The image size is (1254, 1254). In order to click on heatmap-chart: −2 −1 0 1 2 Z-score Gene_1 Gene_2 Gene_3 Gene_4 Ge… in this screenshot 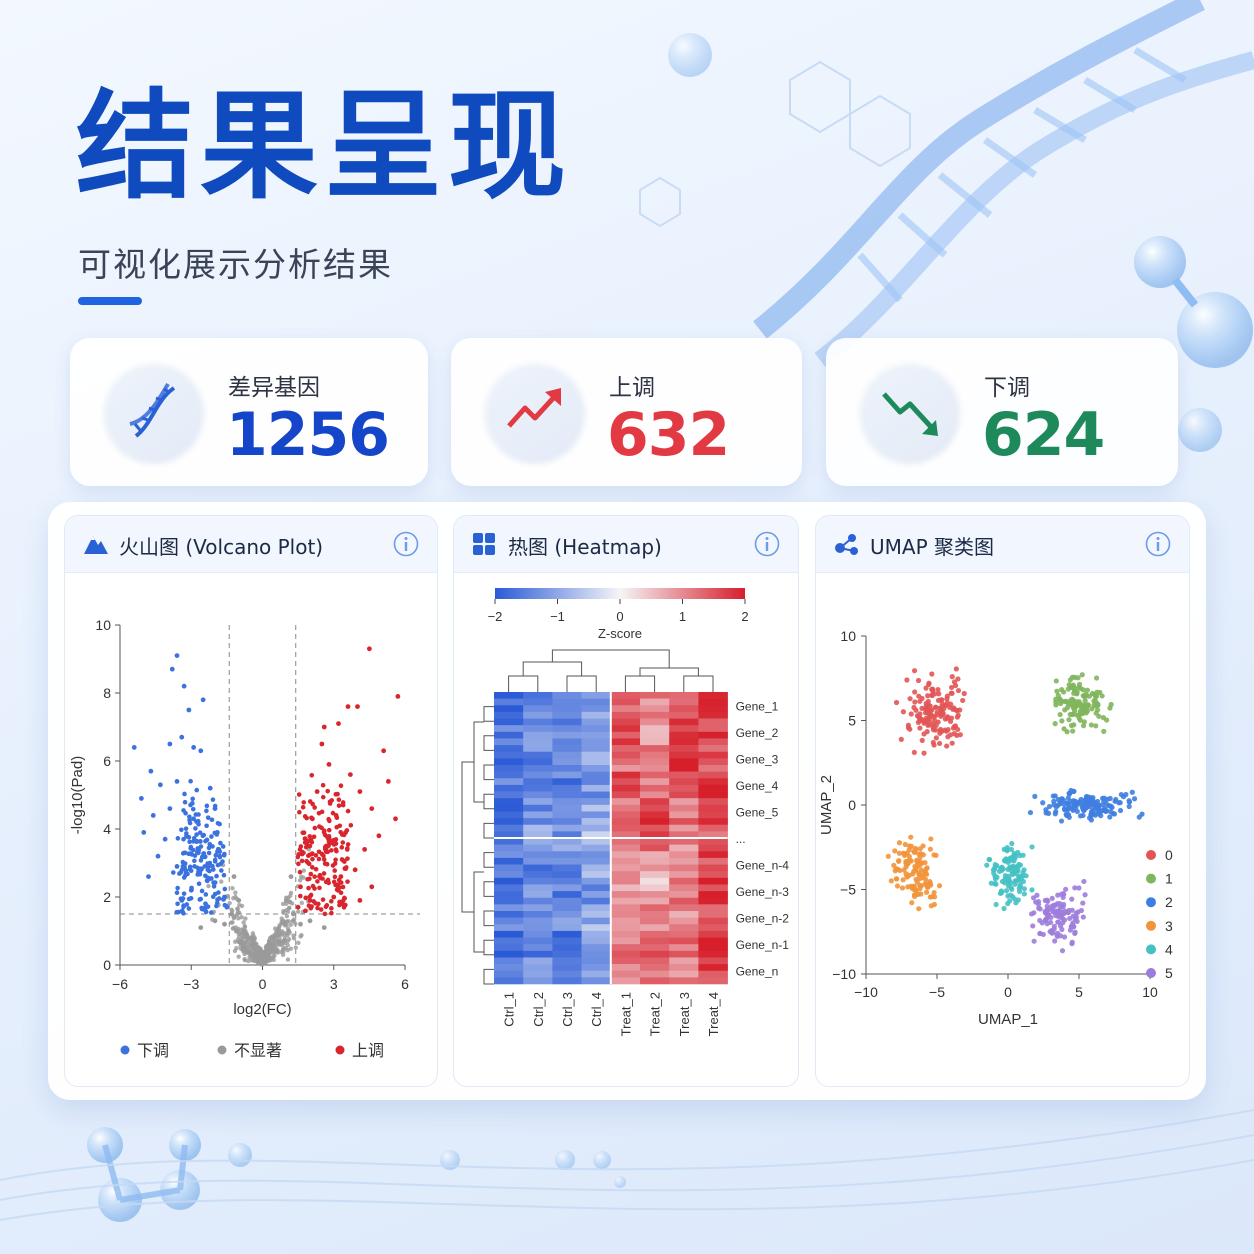, I will do `click(625, 812)`.